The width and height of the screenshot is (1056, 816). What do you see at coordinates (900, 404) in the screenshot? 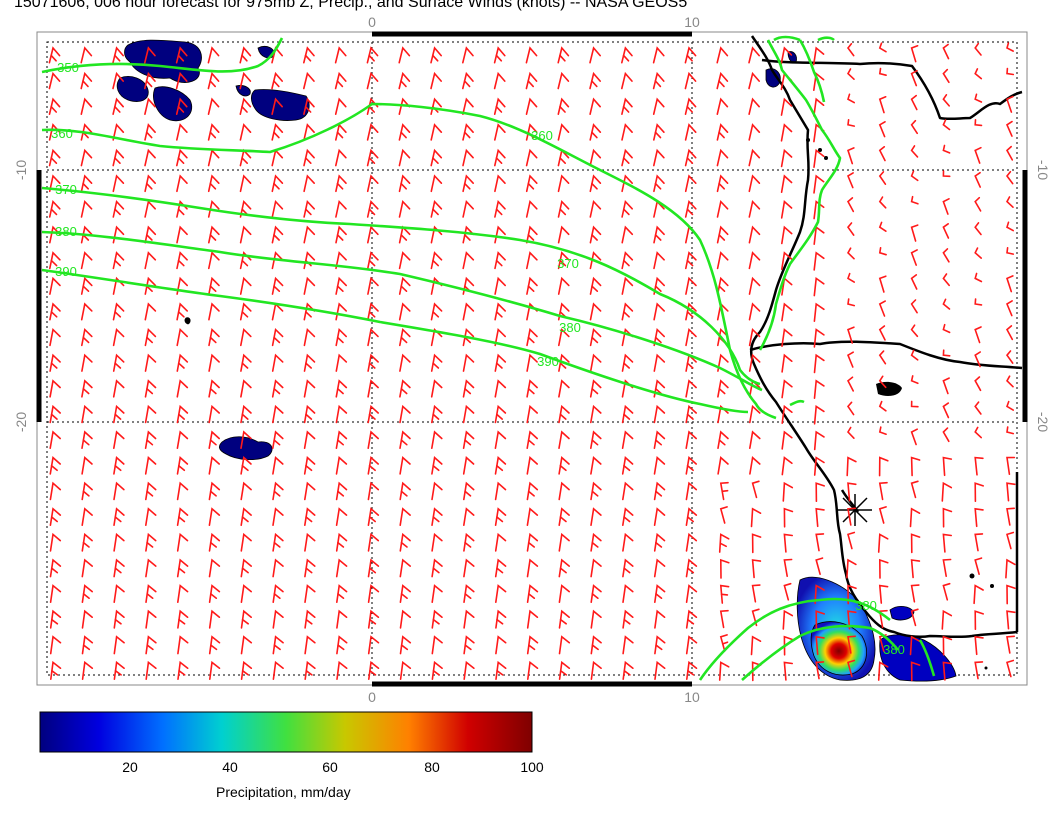
I see `islands` at bounding box center [900, 404].